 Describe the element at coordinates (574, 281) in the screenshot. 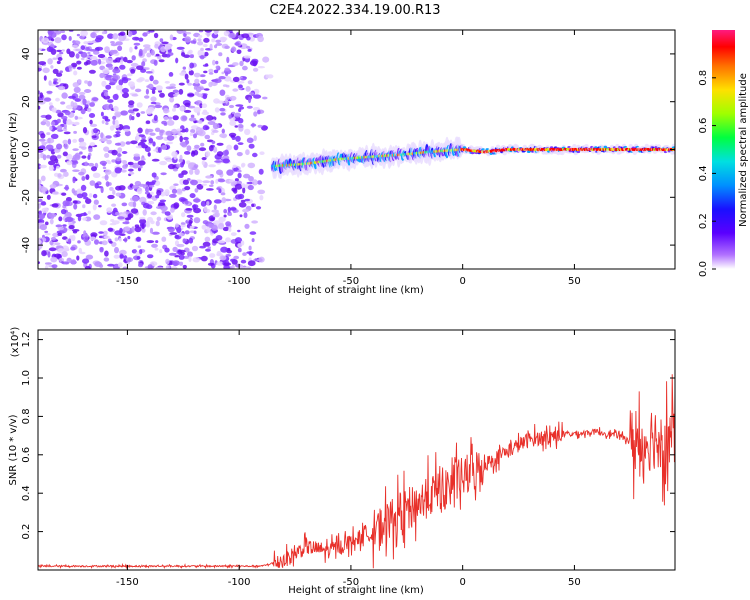

I see `x-tick-label: 50` at that location.